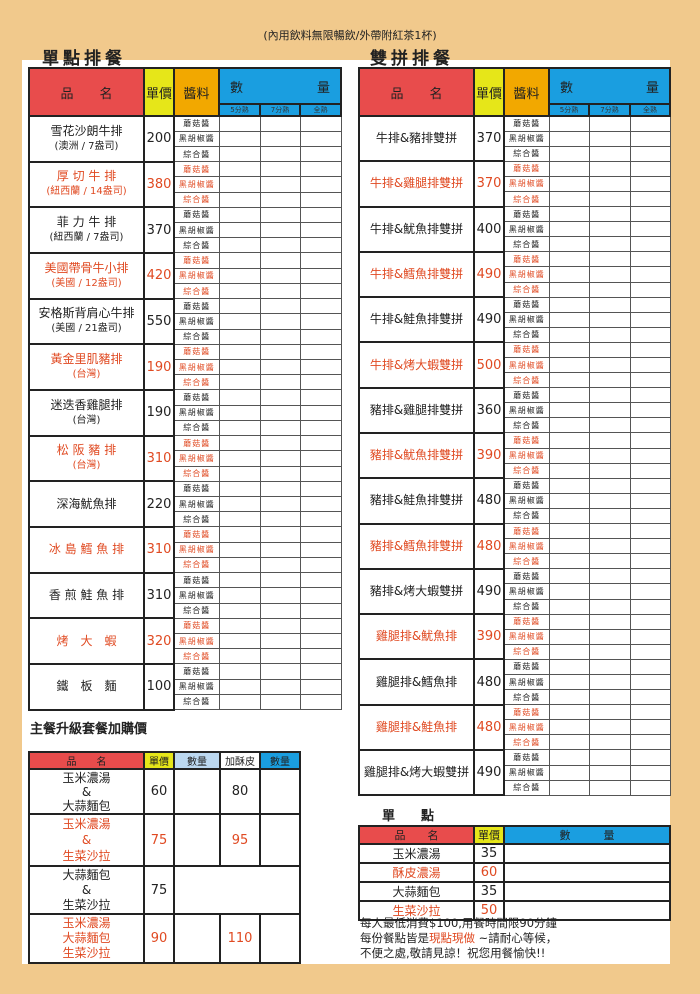 This screenshot has width=700, height=994. I want to click on crust-quantity-cell, so click(280, 938).